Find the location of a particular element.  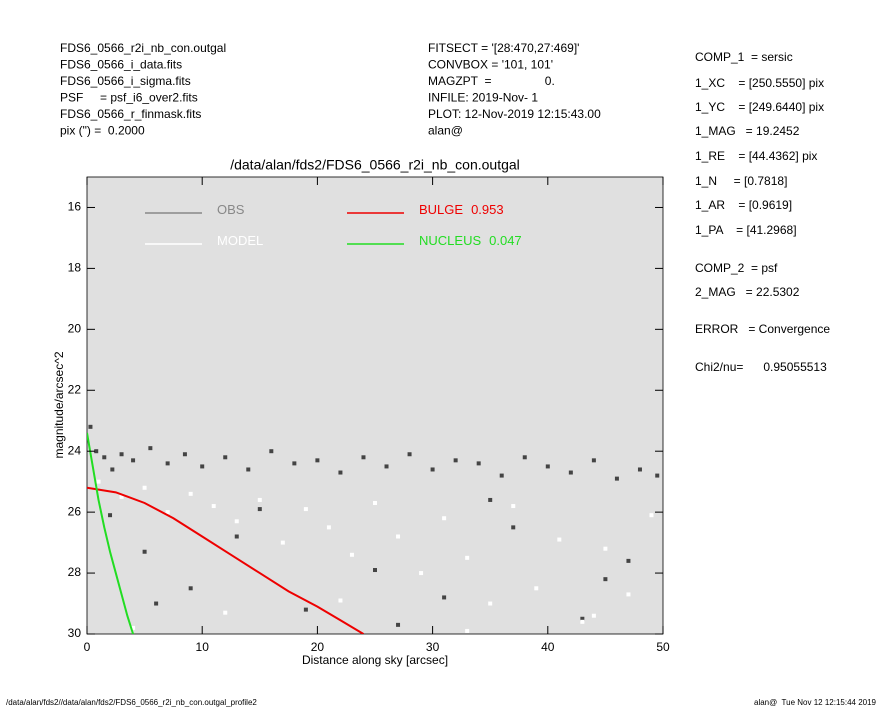

fit-parameter: 1_PA = [41.2968] is located at coordinates (746, 230).